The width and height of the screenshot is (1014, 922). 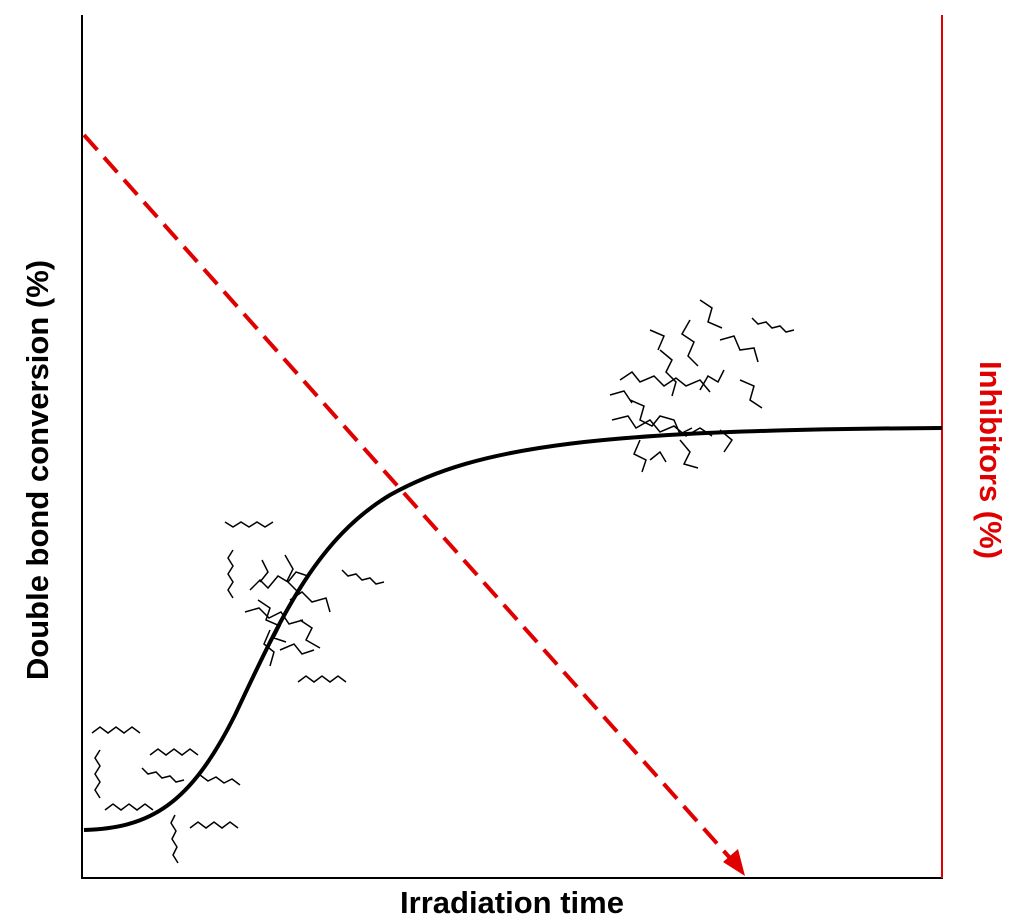 What do you see at coordinates (734, 862) in the screenshot?
I see `arrowhead` at bounding box center [734, 862].